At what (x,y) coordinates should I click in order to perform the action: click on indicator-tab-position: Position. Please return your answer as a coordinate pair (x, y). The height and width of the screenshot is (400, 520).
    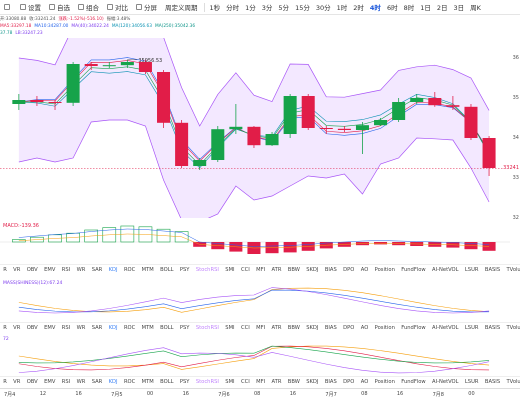
    Looking at the image, I should click on (384, 381).